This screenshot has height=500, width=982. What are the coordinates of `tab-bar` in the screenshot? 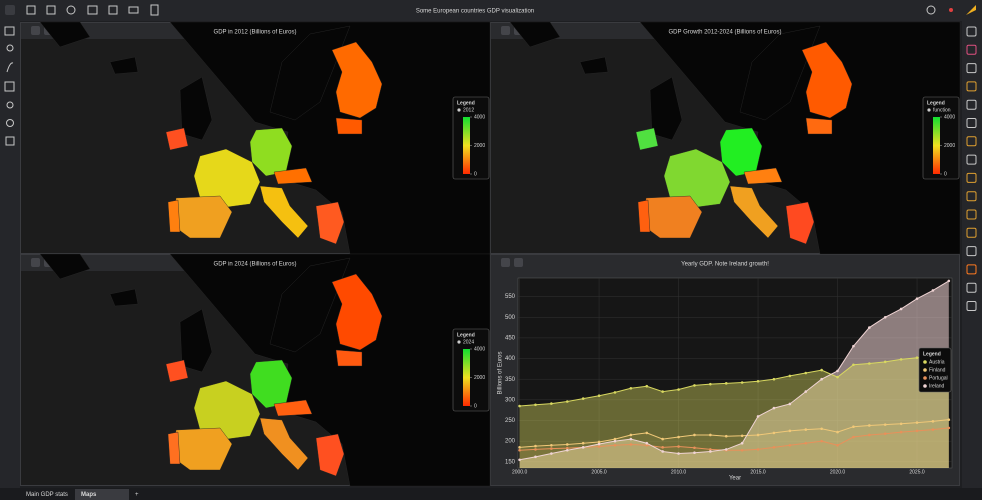 It's located at (491, 494).